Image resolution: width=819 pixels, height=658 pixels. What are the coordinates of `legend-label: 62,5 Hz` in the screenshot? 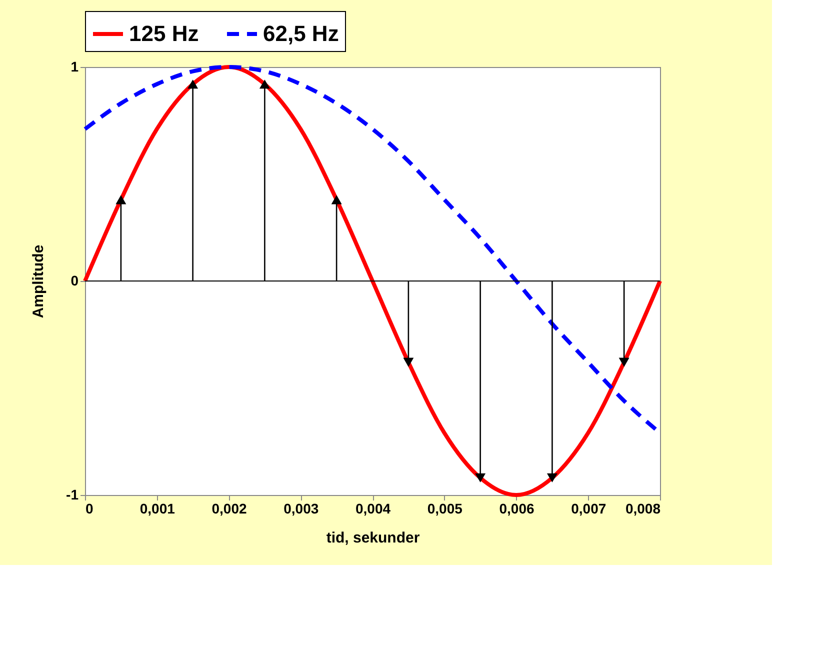 It's located at (301, 33).